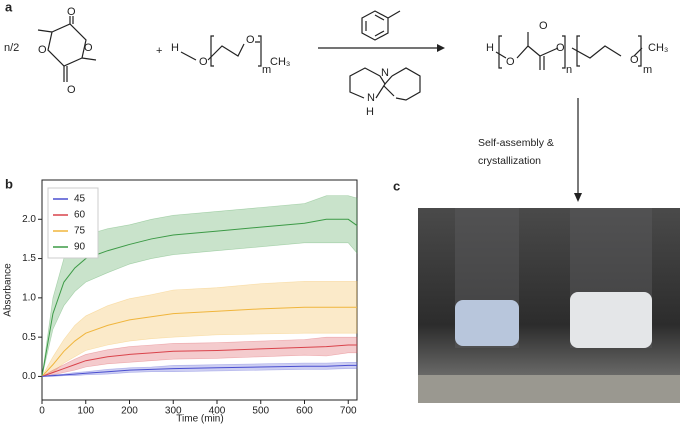 The width and height of the screenshot is (685, 426). I want to click on panel-label: b, so click(9, 183).